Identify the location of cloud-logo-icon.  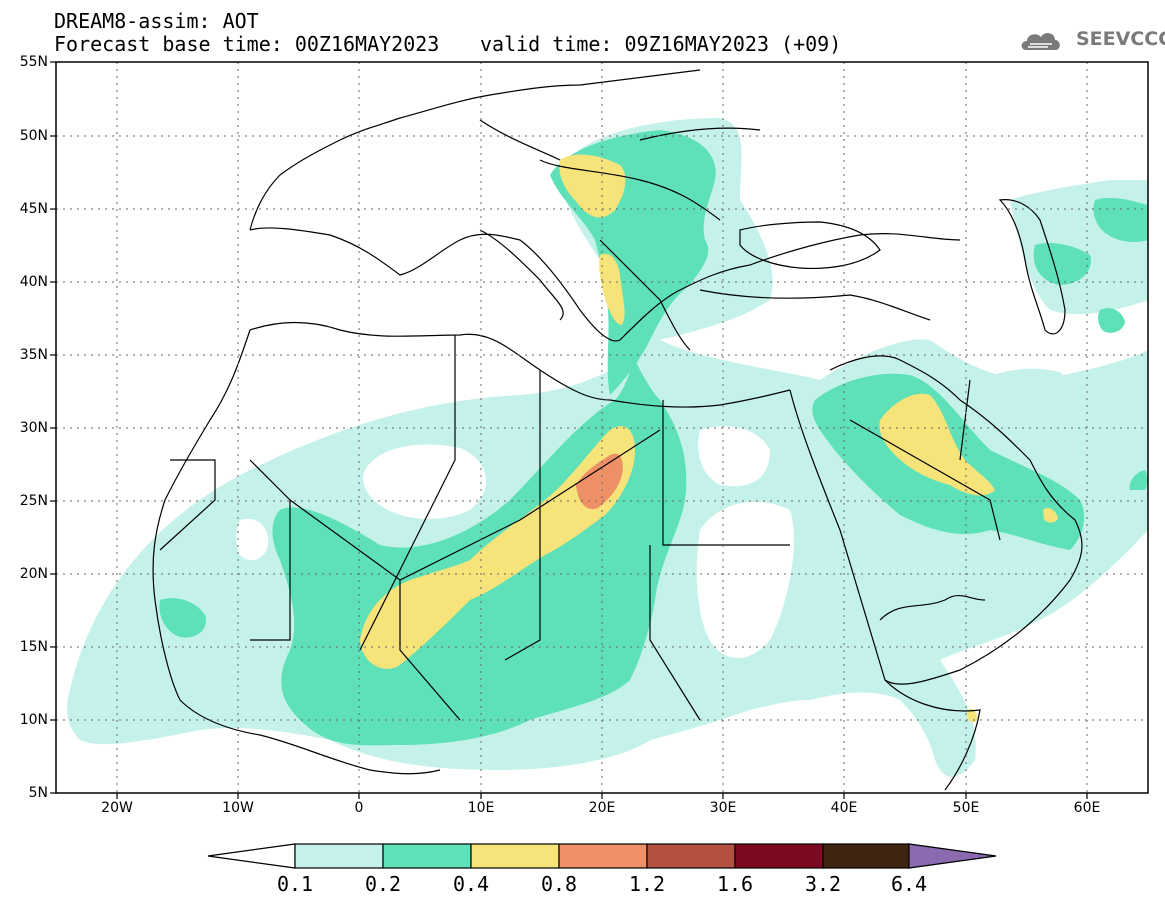
(1040, 41).